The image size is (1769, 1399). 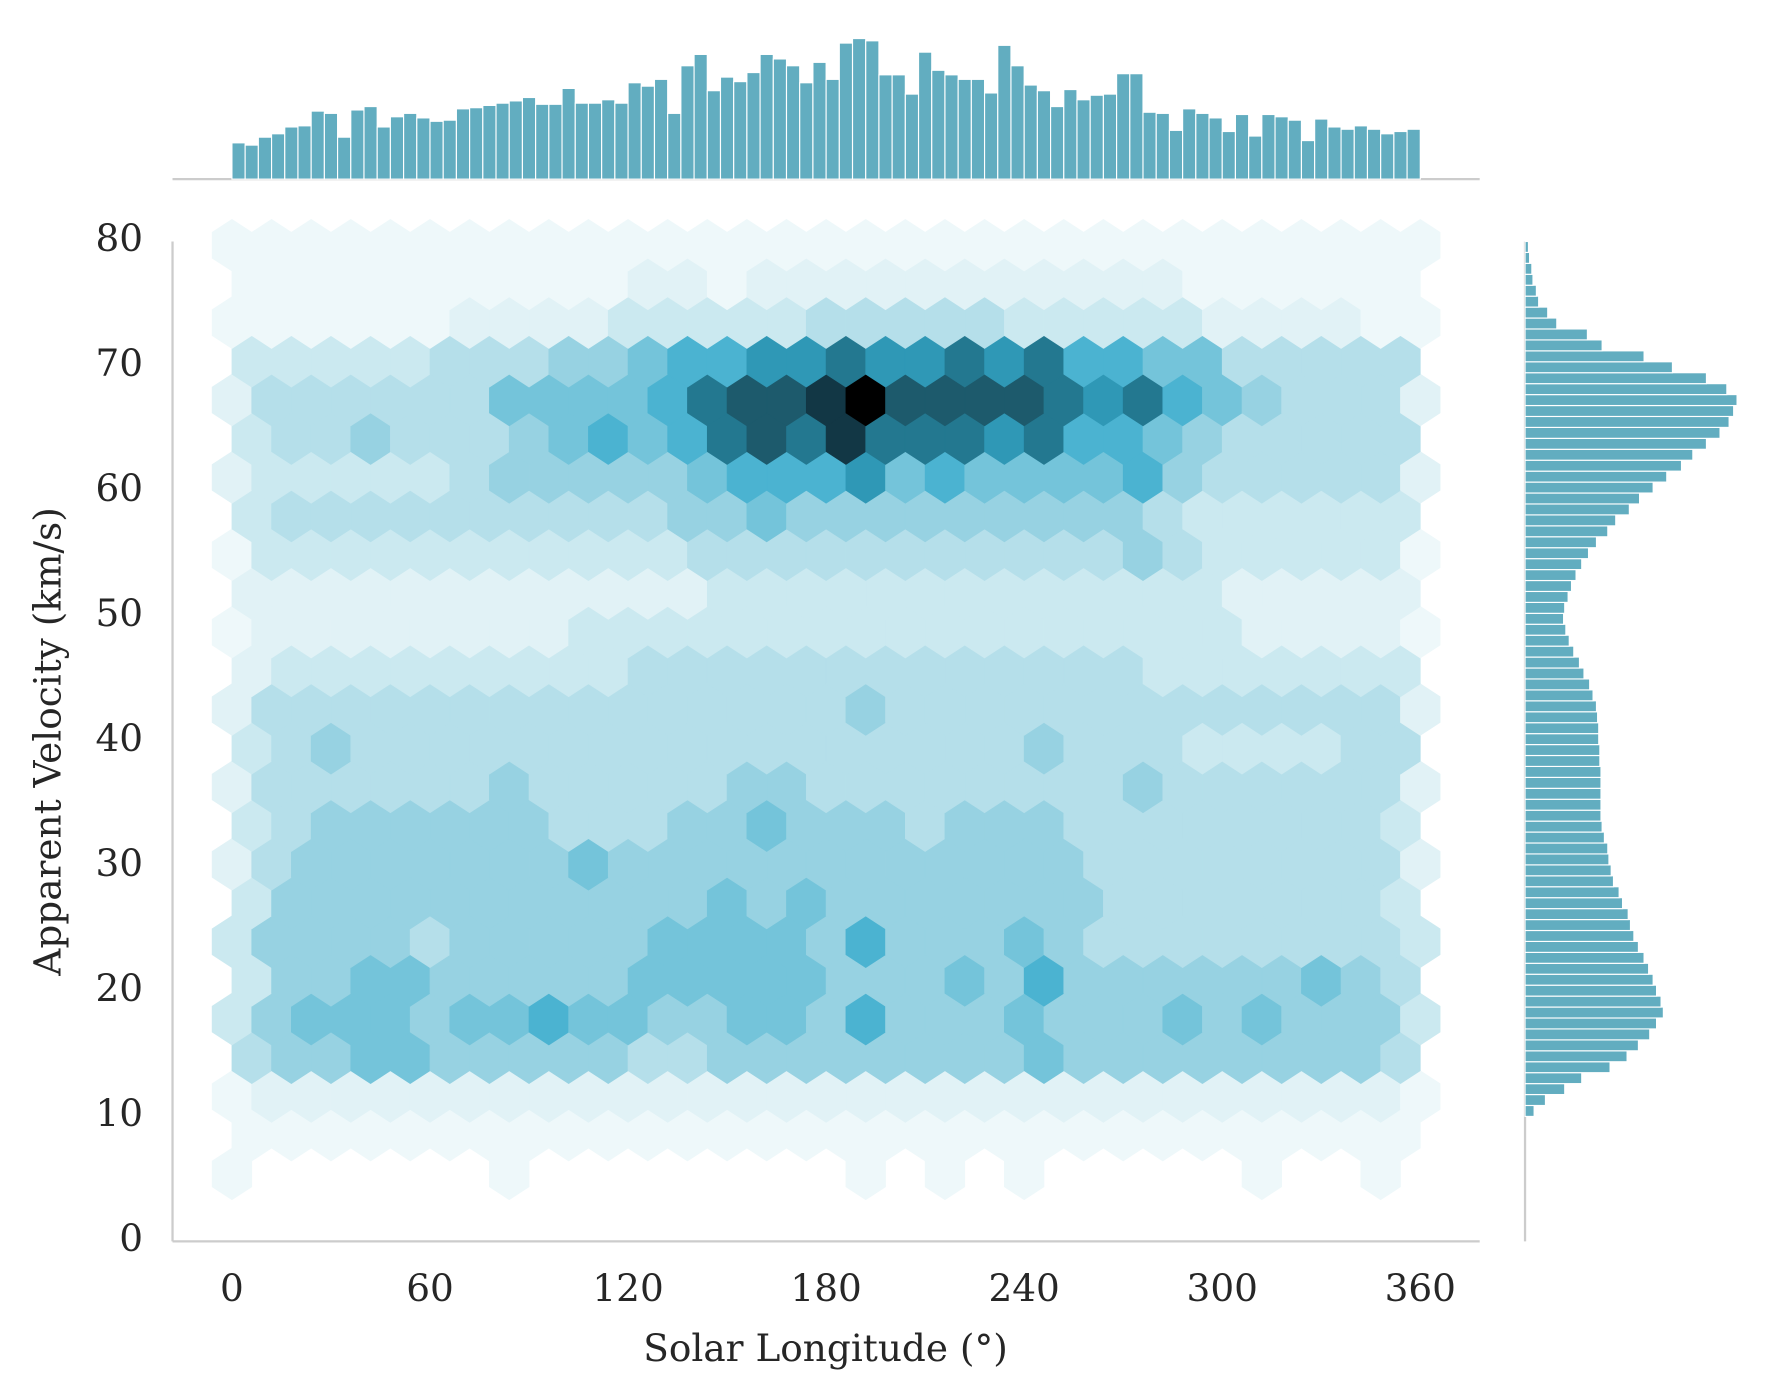 What do you see at coordinates (119, 363) in the screenshot?
I see `y-tick-label: 70` at bounding box center [119, 363].